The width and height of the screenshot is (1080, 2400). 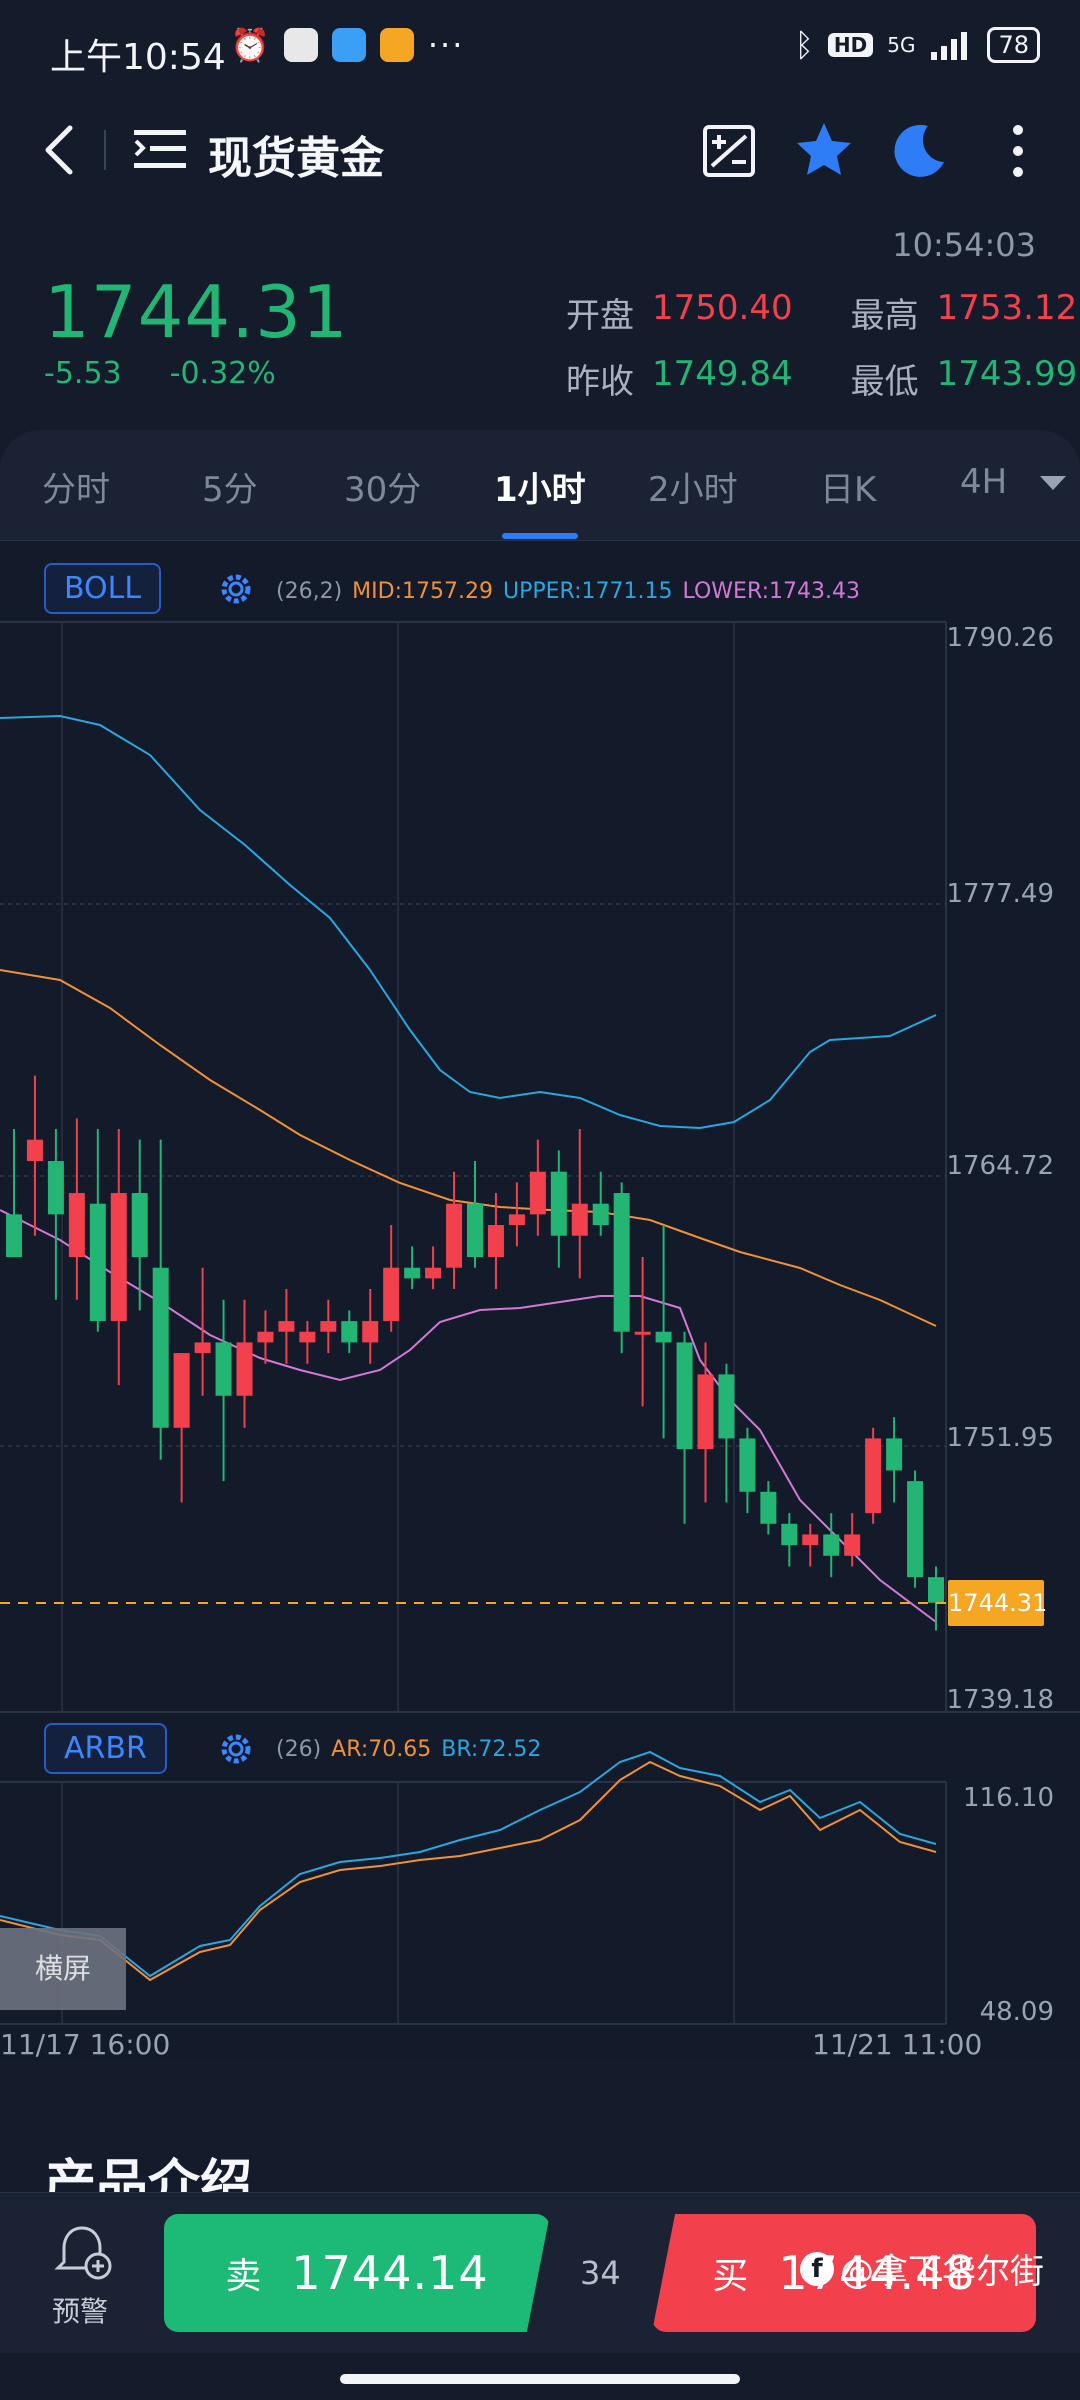 What do you see at coordinates (984, 482) in the screenshot?
I see `tab-4h: 4H` at bounding box center [984, 482].